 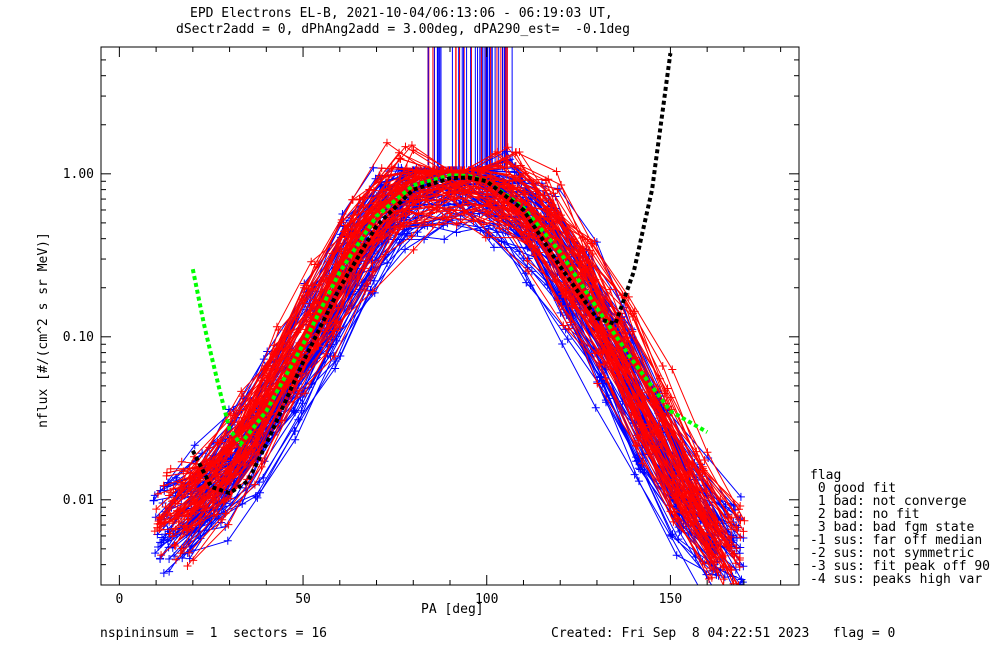 I want to click on legend-entry: 0 good fit, so click(x=853, y=488).